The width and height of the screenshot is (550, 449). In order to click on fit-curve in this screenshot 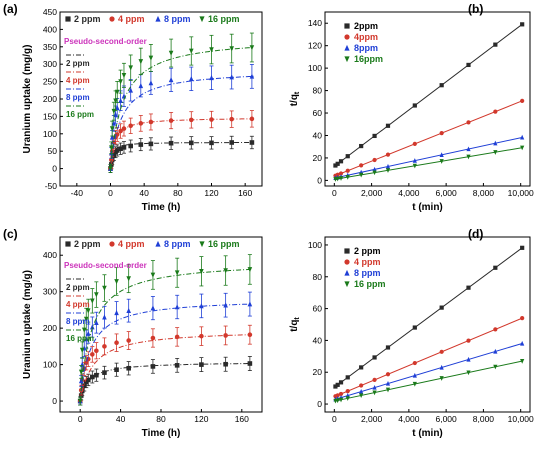, I will do `click(182, 122)`.